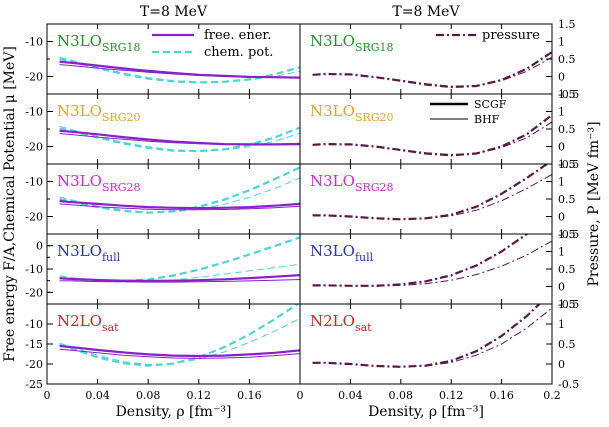 This screenshot has height=427, width=609. I want to click on legend-label: BHF, so click(487, 119).